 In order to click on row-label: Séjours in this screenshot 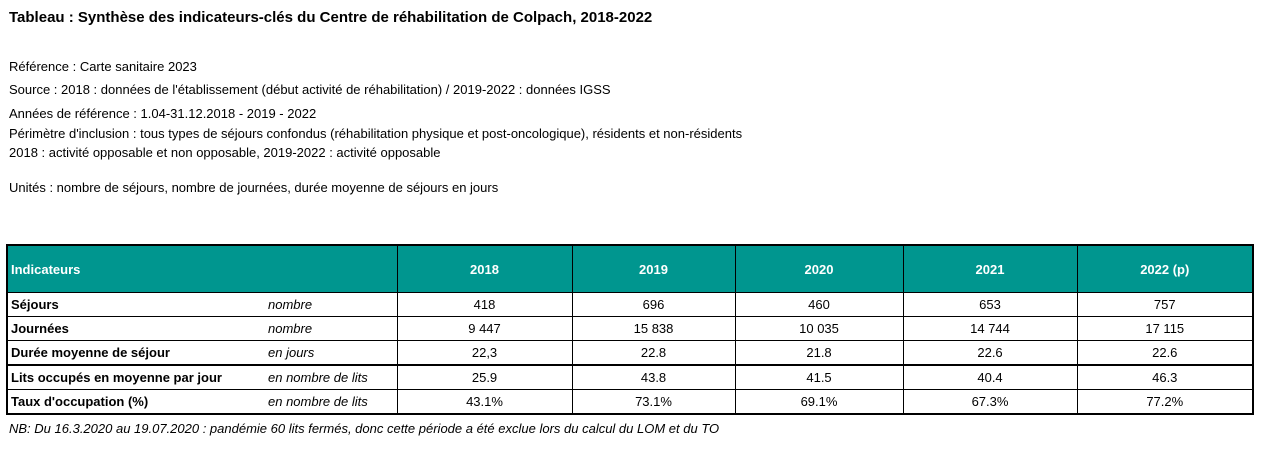, I will do `click(136, 304)`.